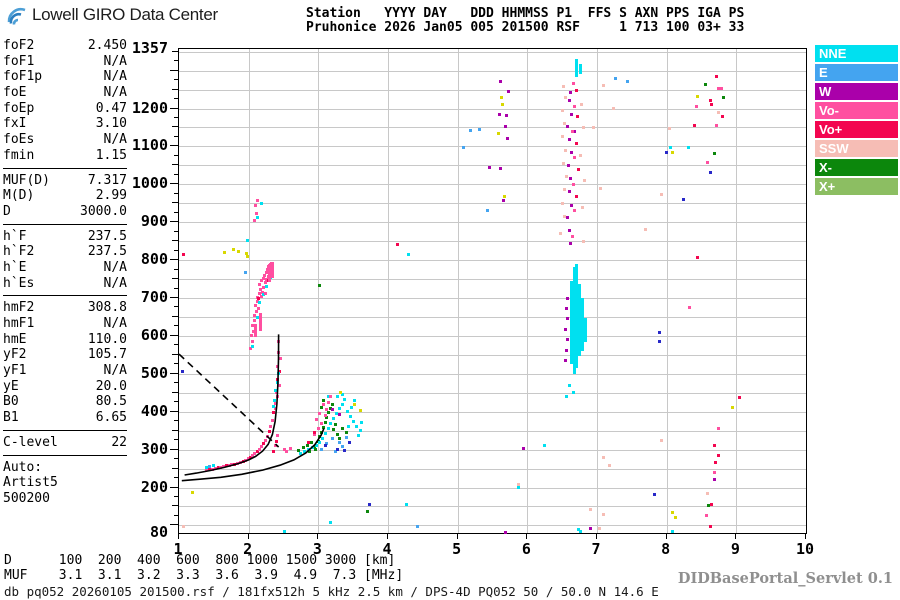 Image resolution: width=900 pixels, height=600 pixels. What do you see at coordinates (856, 186) in the screenshot?
I see `legend-item-x+: X+` at bounding box center [856, 186].